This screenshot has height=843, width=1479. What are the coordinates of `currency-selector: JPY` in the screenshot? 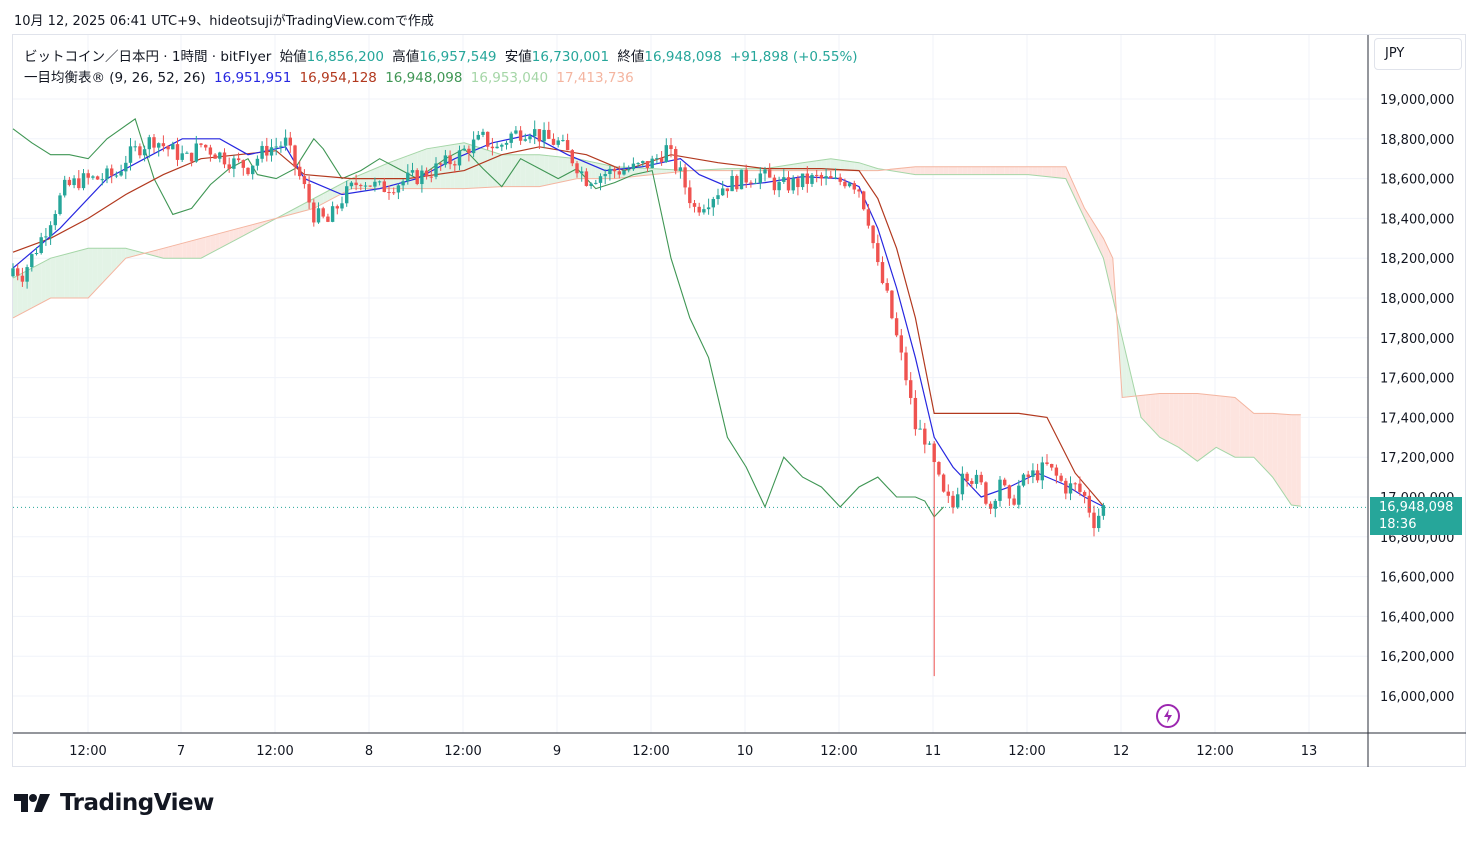 It's located at (1418, 54).